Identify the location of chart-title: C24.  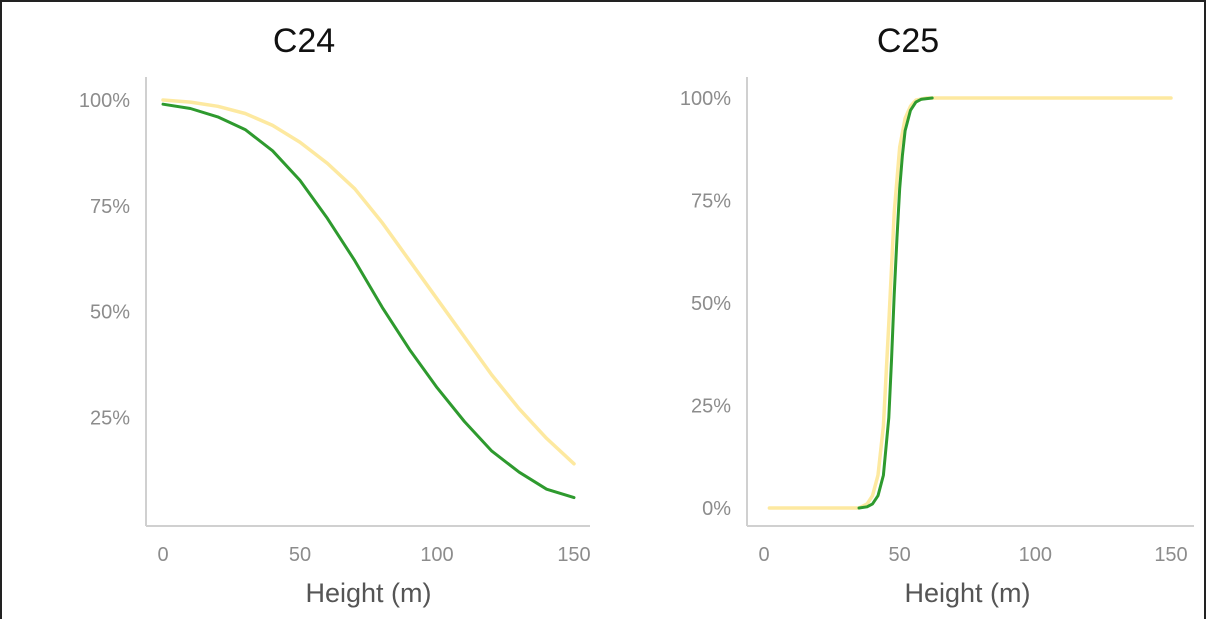
(304, 41).